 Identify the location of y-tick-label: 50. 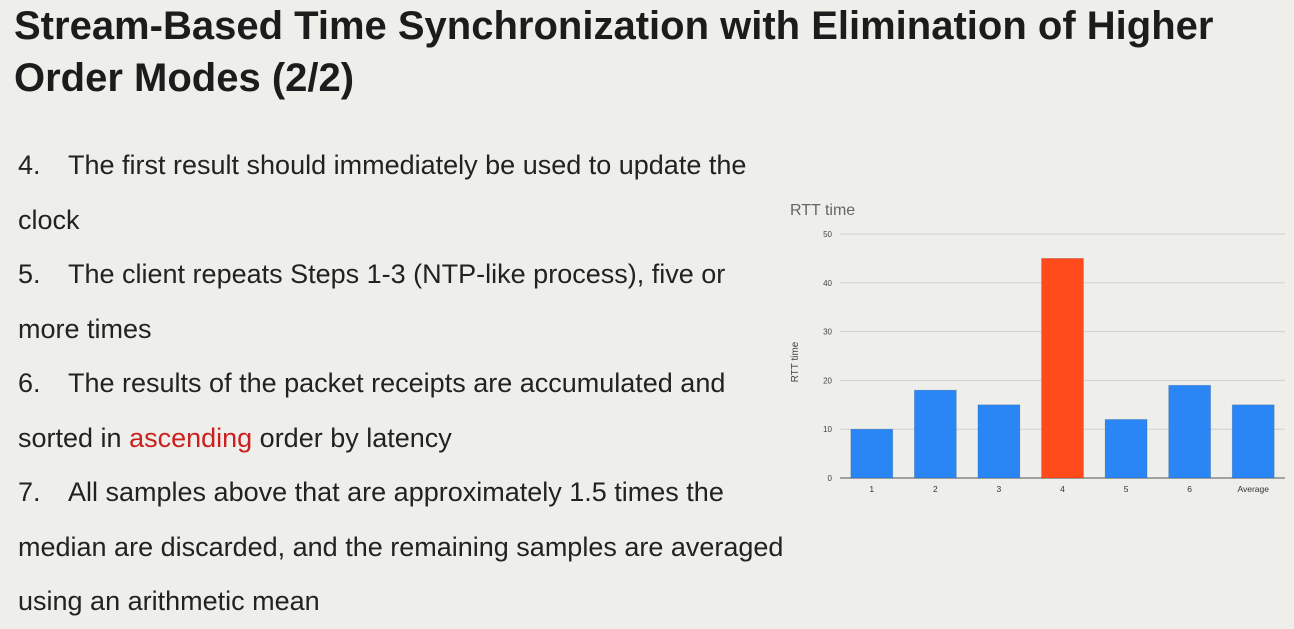
(827, 234).